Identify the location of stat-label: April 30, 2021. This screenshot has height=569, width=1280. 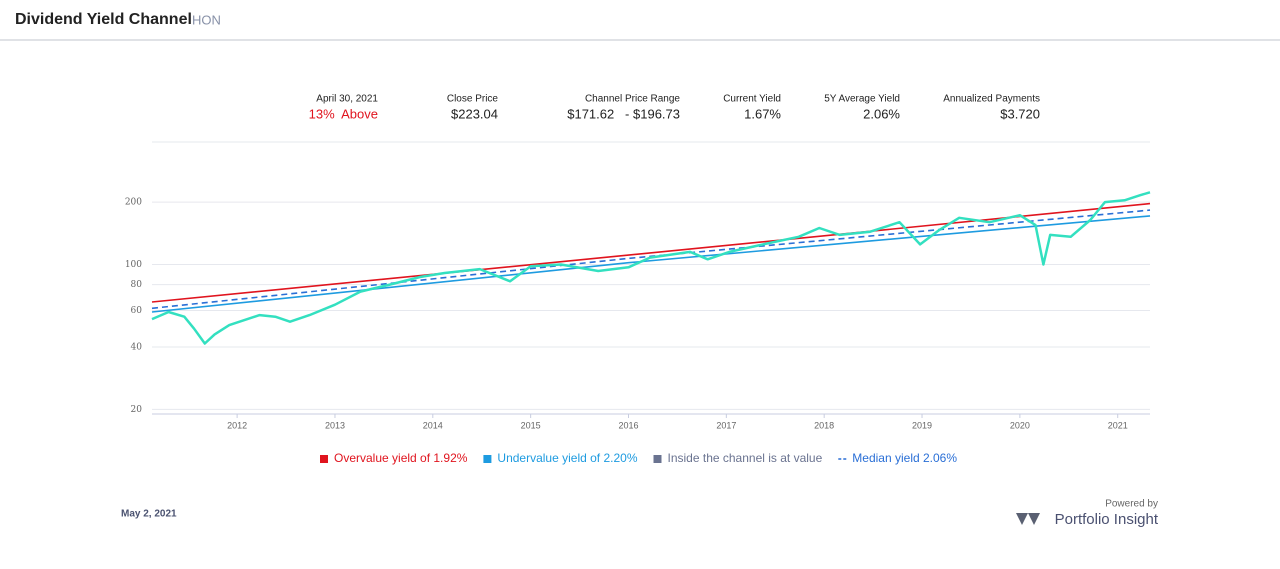
(347, 99).